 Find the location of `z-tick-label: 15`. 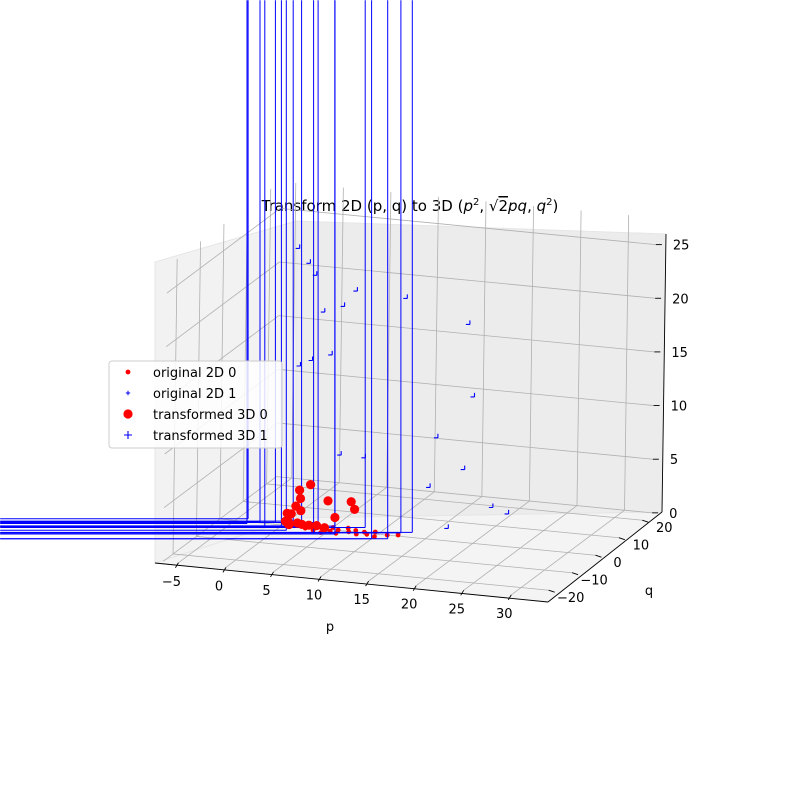

z-tick-label: 15 is located at coordinates (679, 353).